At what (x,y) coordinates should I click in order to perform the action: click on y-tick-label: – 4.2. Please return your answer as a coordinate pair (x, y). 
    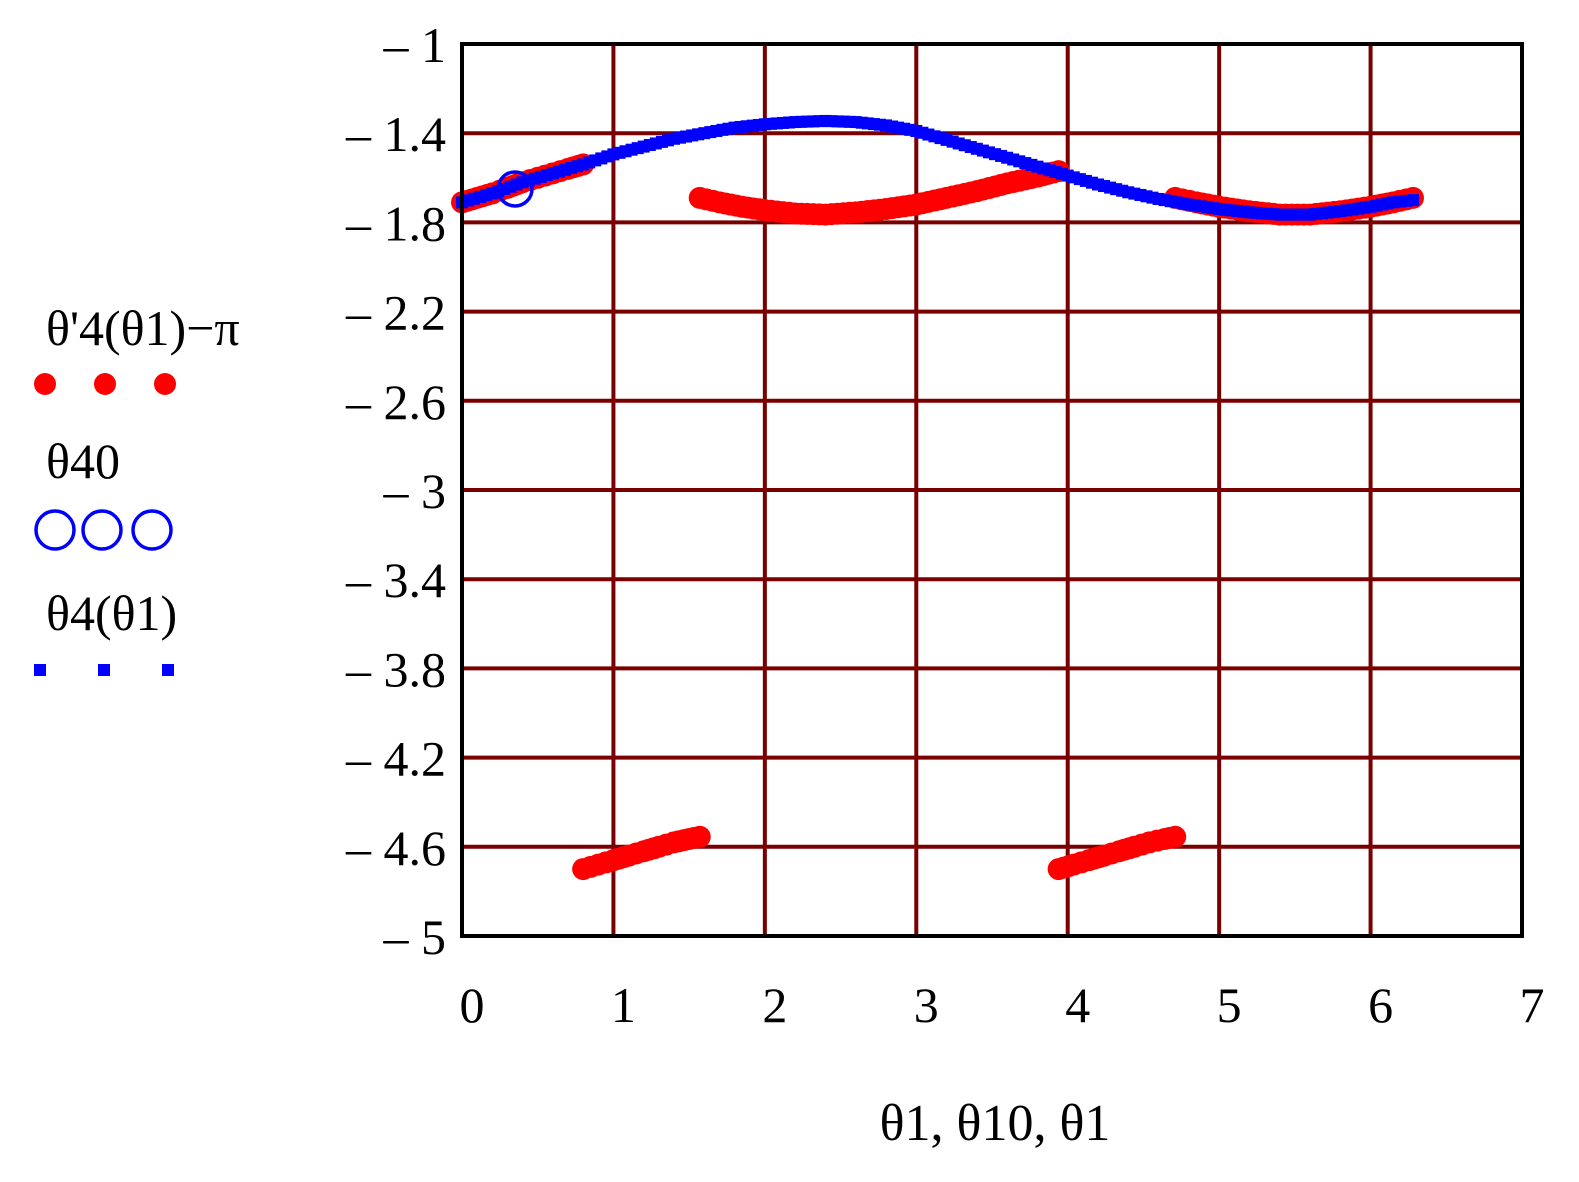
    Looking at the image, I should click on (395, 759).